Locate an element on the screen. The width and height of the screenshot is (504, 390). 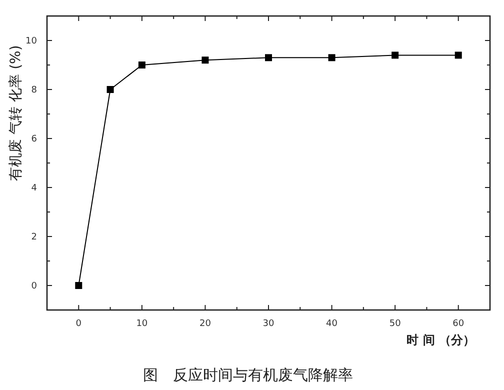
x-tick-label: 60 is located at coordinates (458, 324).